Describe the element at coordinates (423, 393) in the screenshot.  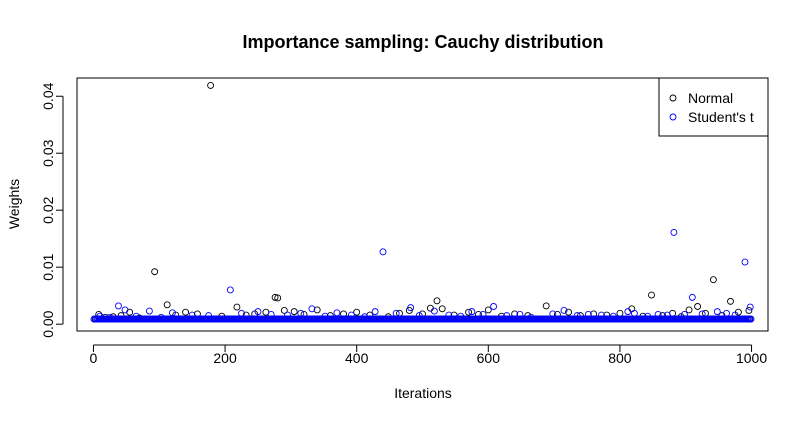
I see `x-axis-label: Iterations` at that location.